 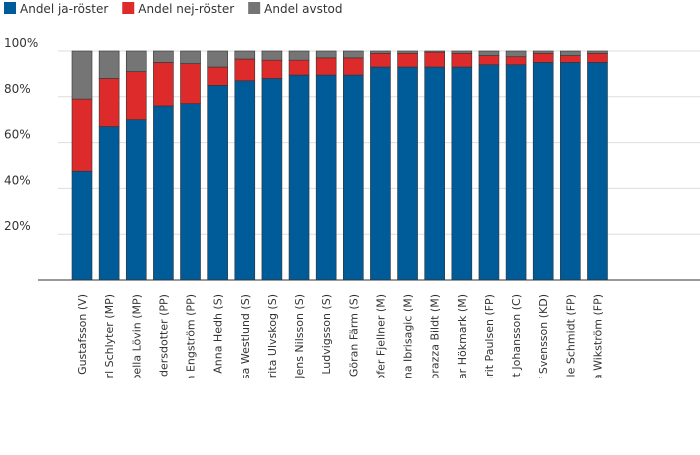 What do you see at coordinates (353, 54) in the screenshot?
I see `bar-andel-avstod-goran-farm-s` at bounding box center [353, 54].